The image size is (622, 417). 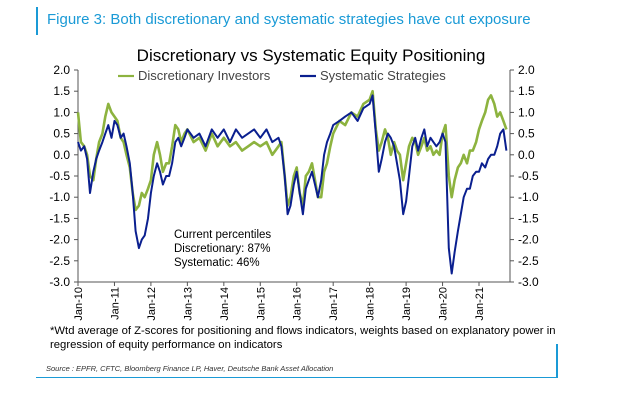 What do you see at coordinates (61, 91) in the screenshot?
I see `y-tick-label-left: 1.5` at bounding box center [61, 91].